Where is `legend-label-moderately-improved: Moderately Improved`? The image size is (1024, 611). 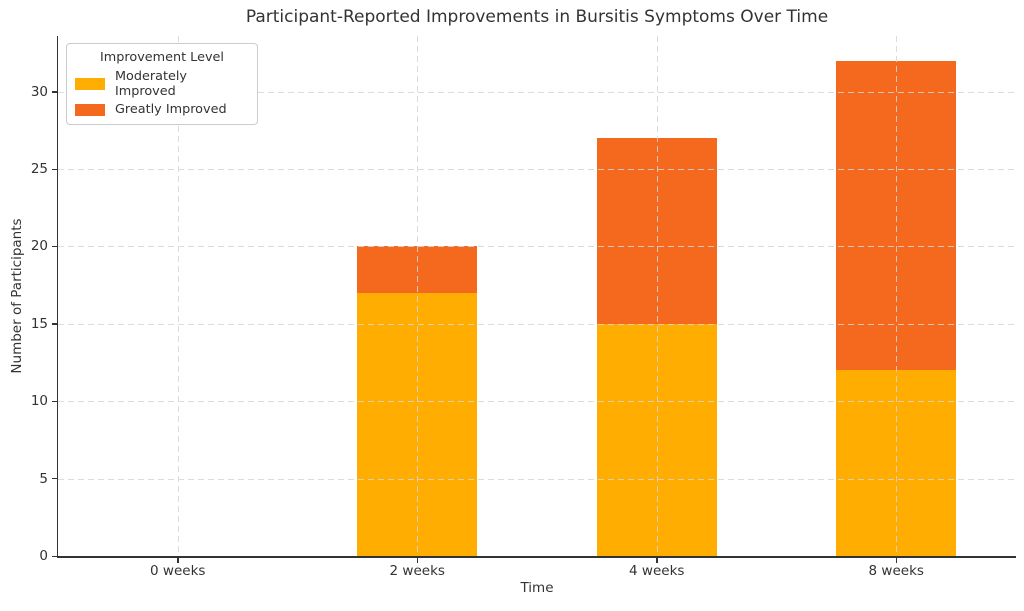
legend-label-moderately-improved: Moderately Improved is located at coordinates (151, 84).